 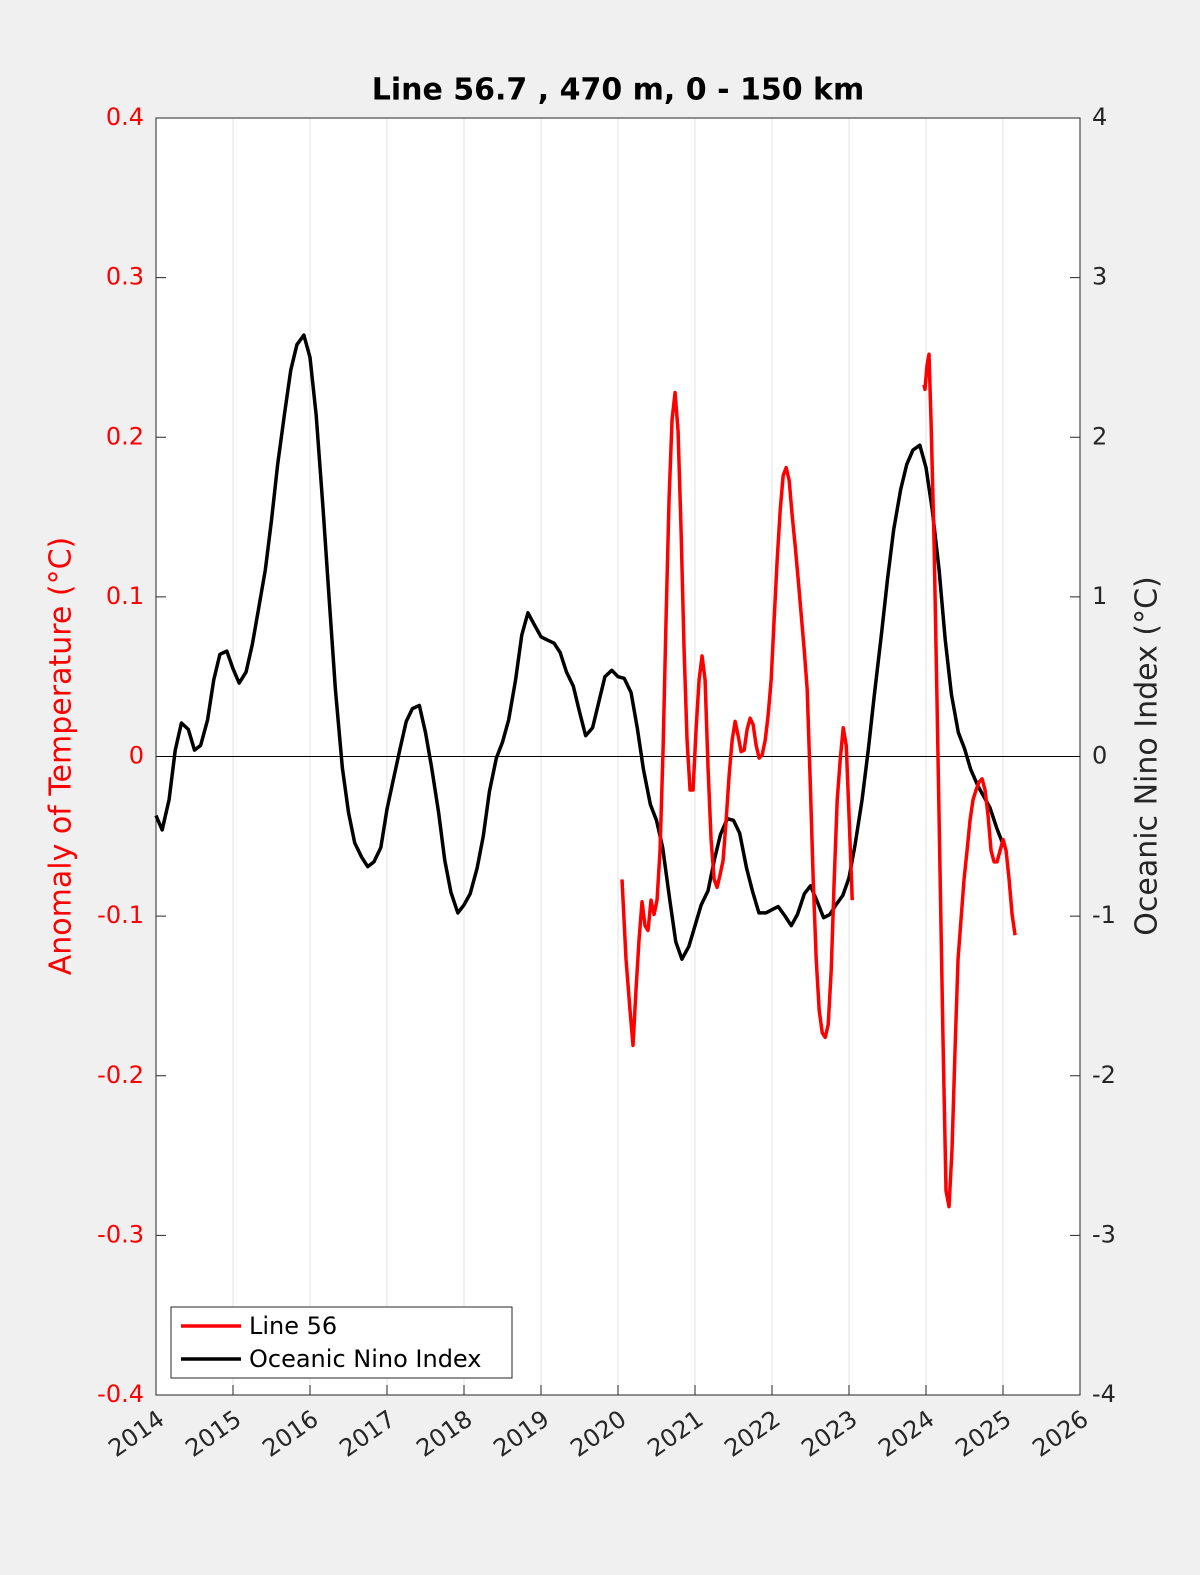 I want to click on y-tick-label: 0.4, so click(x=125, y=117).